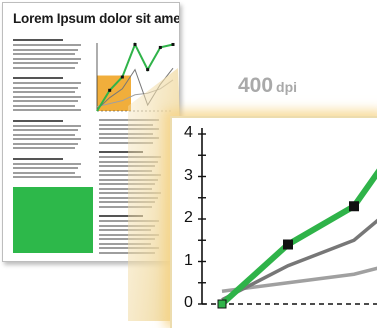 This screenshot has height=328, width=377. What do you see at coordinates (135, 77) in the screenshot?
I see `mini-chart` at bounding box center [135, 77].